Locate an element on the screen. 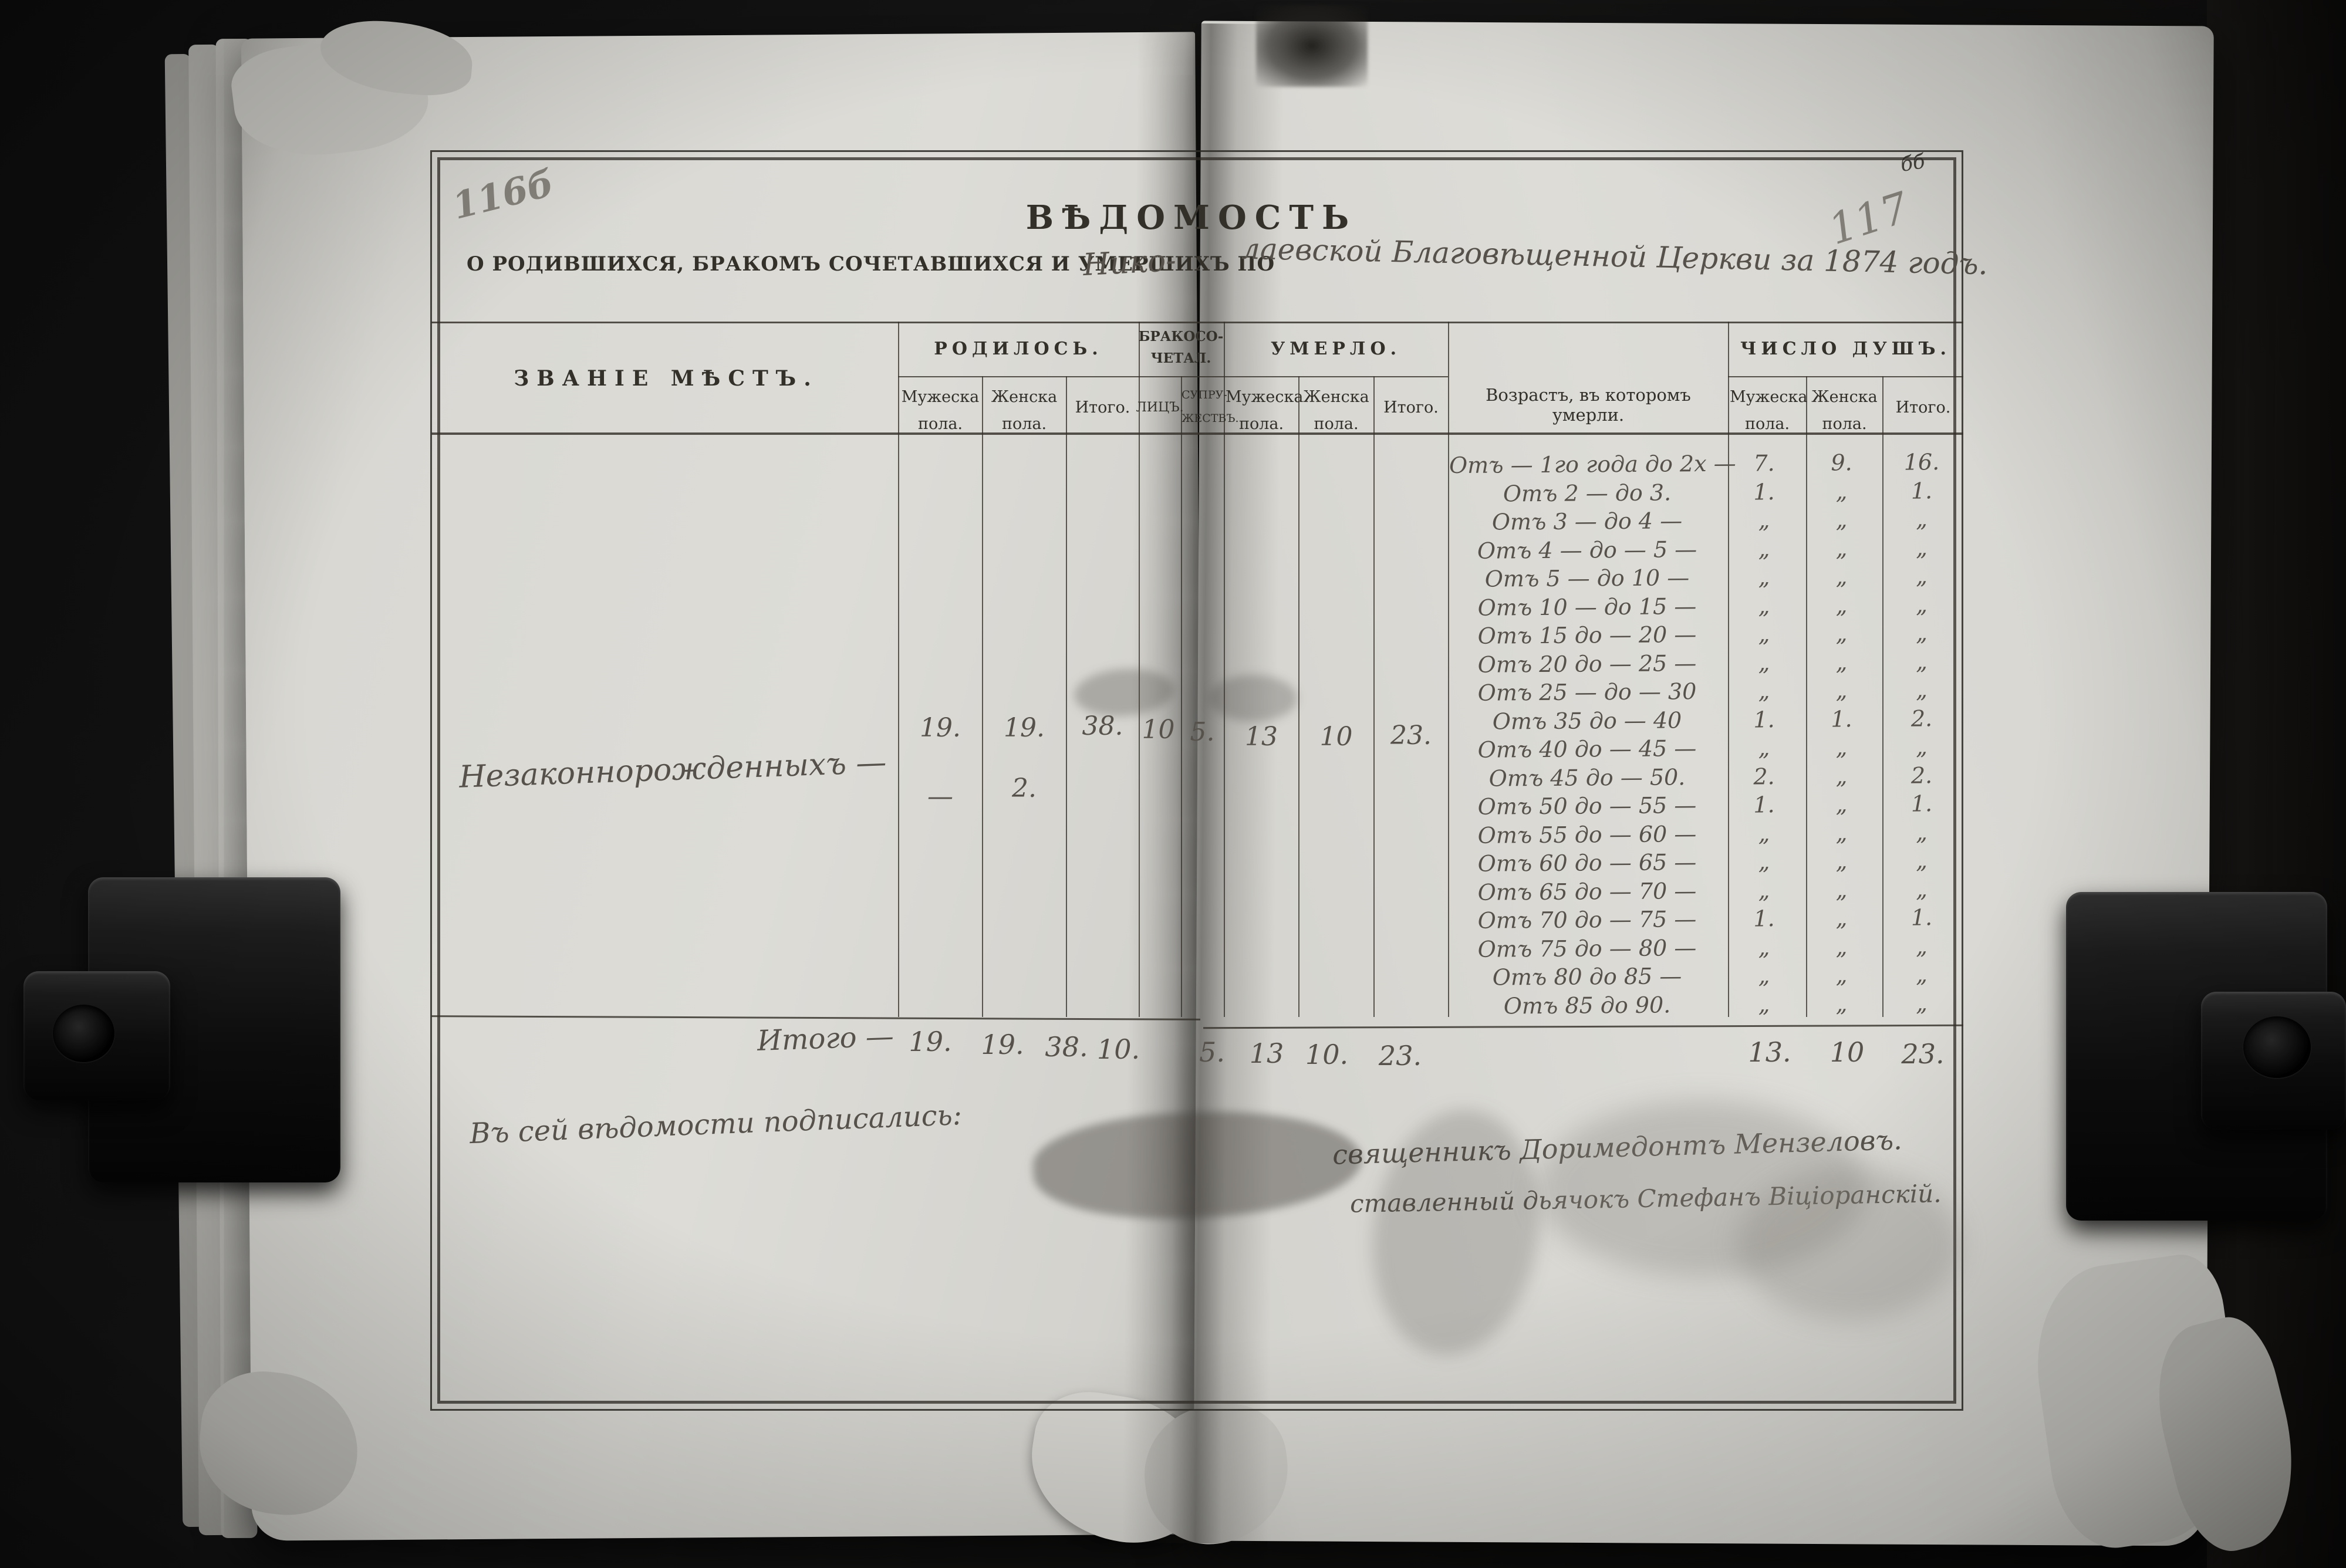 This screenshot has height=1568, width=2346. deaths-age-row: Отъ 10 — до 15 — „ „ „ is located at coordinates (1706, 606).